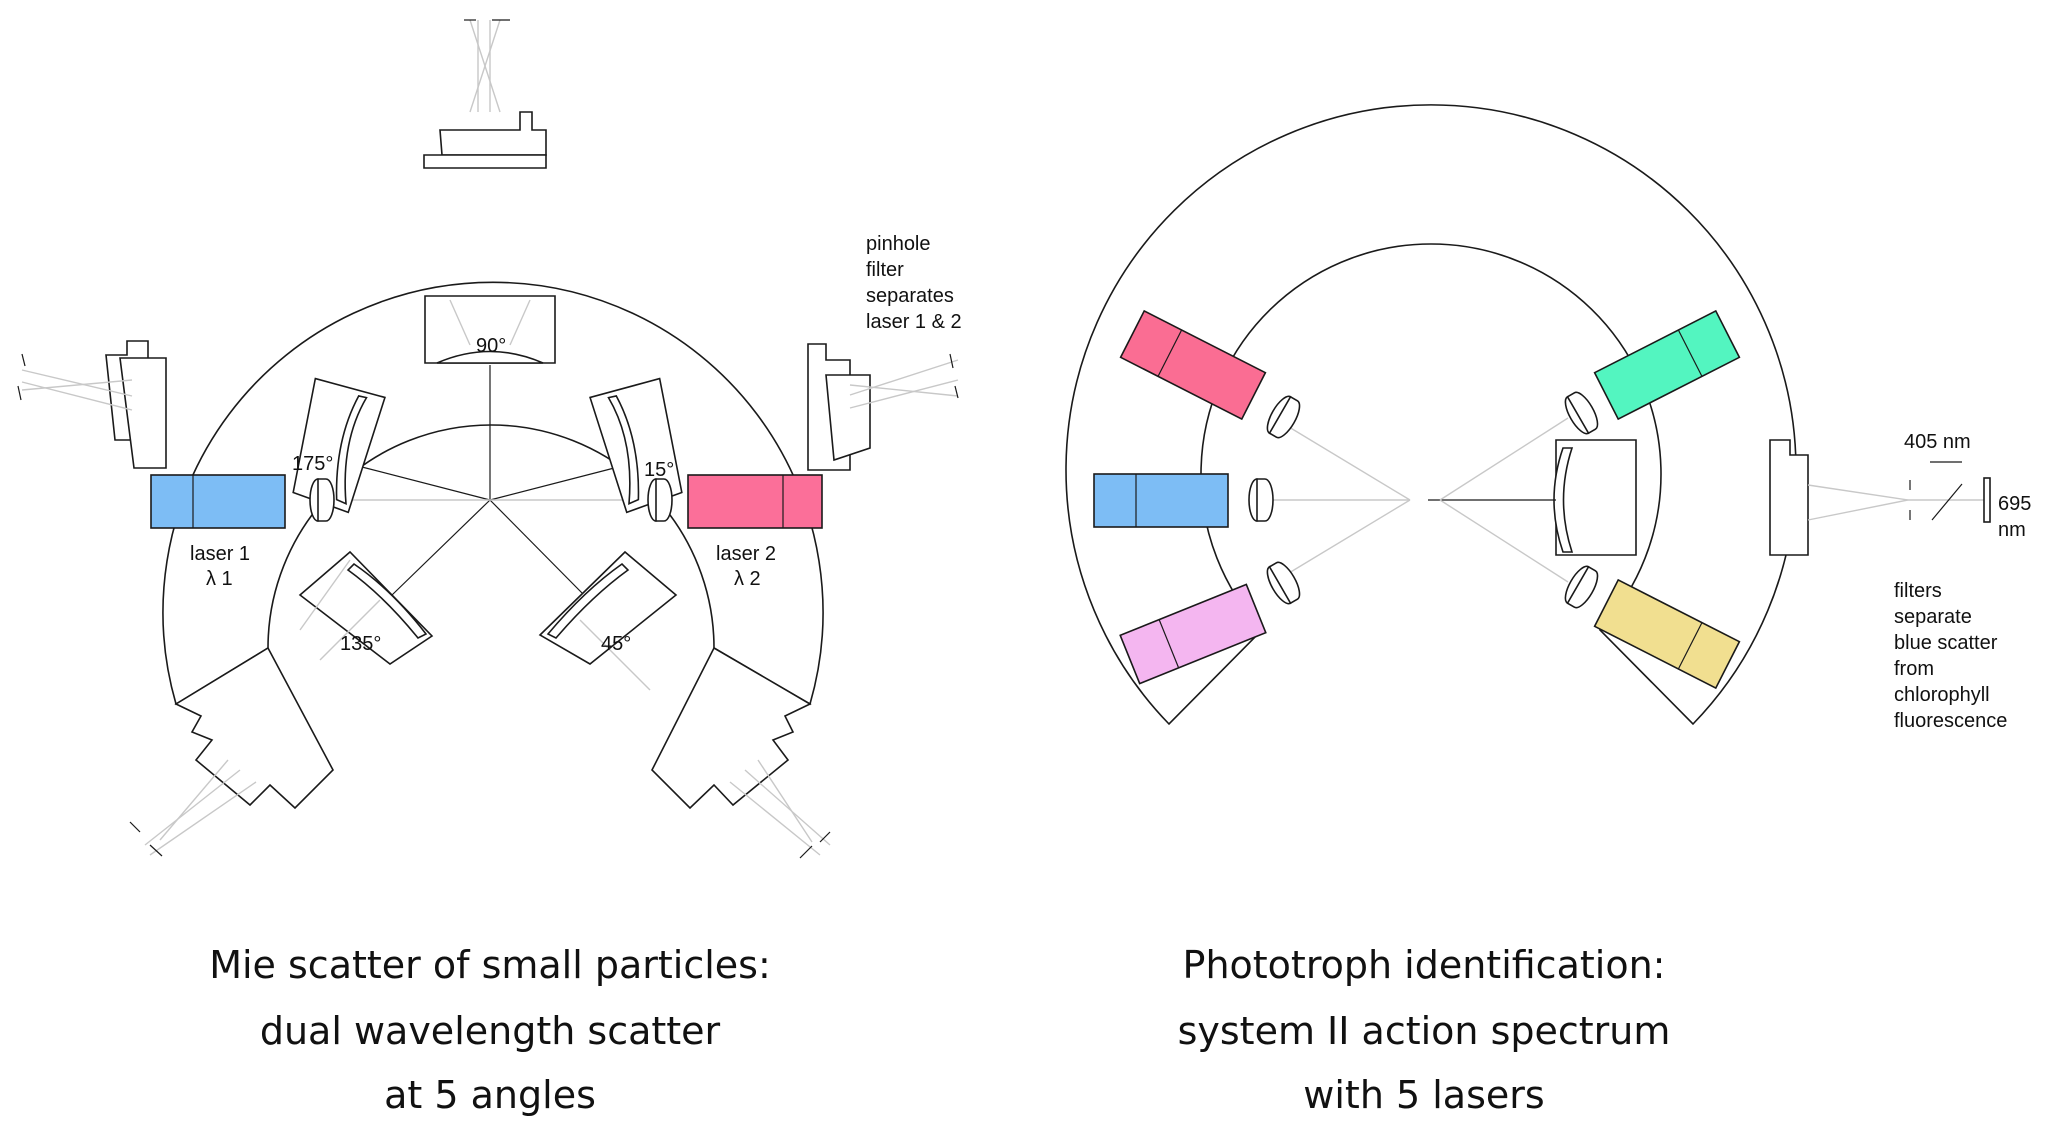 The height and width of the screenshot is (1132, 2055). Describe the element at coordinates (741, 753) in the screenshot. I see `lower-right-housing` at that location.